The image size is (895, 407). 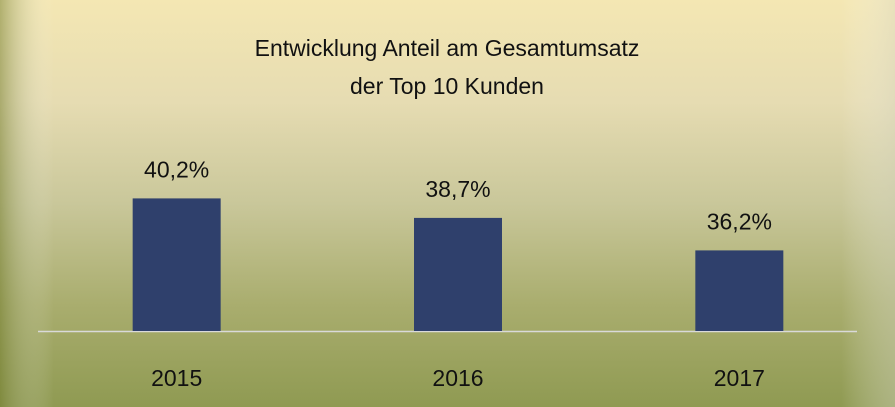 I want to click on data-label: 38,7%, so click(x=457, y=189).